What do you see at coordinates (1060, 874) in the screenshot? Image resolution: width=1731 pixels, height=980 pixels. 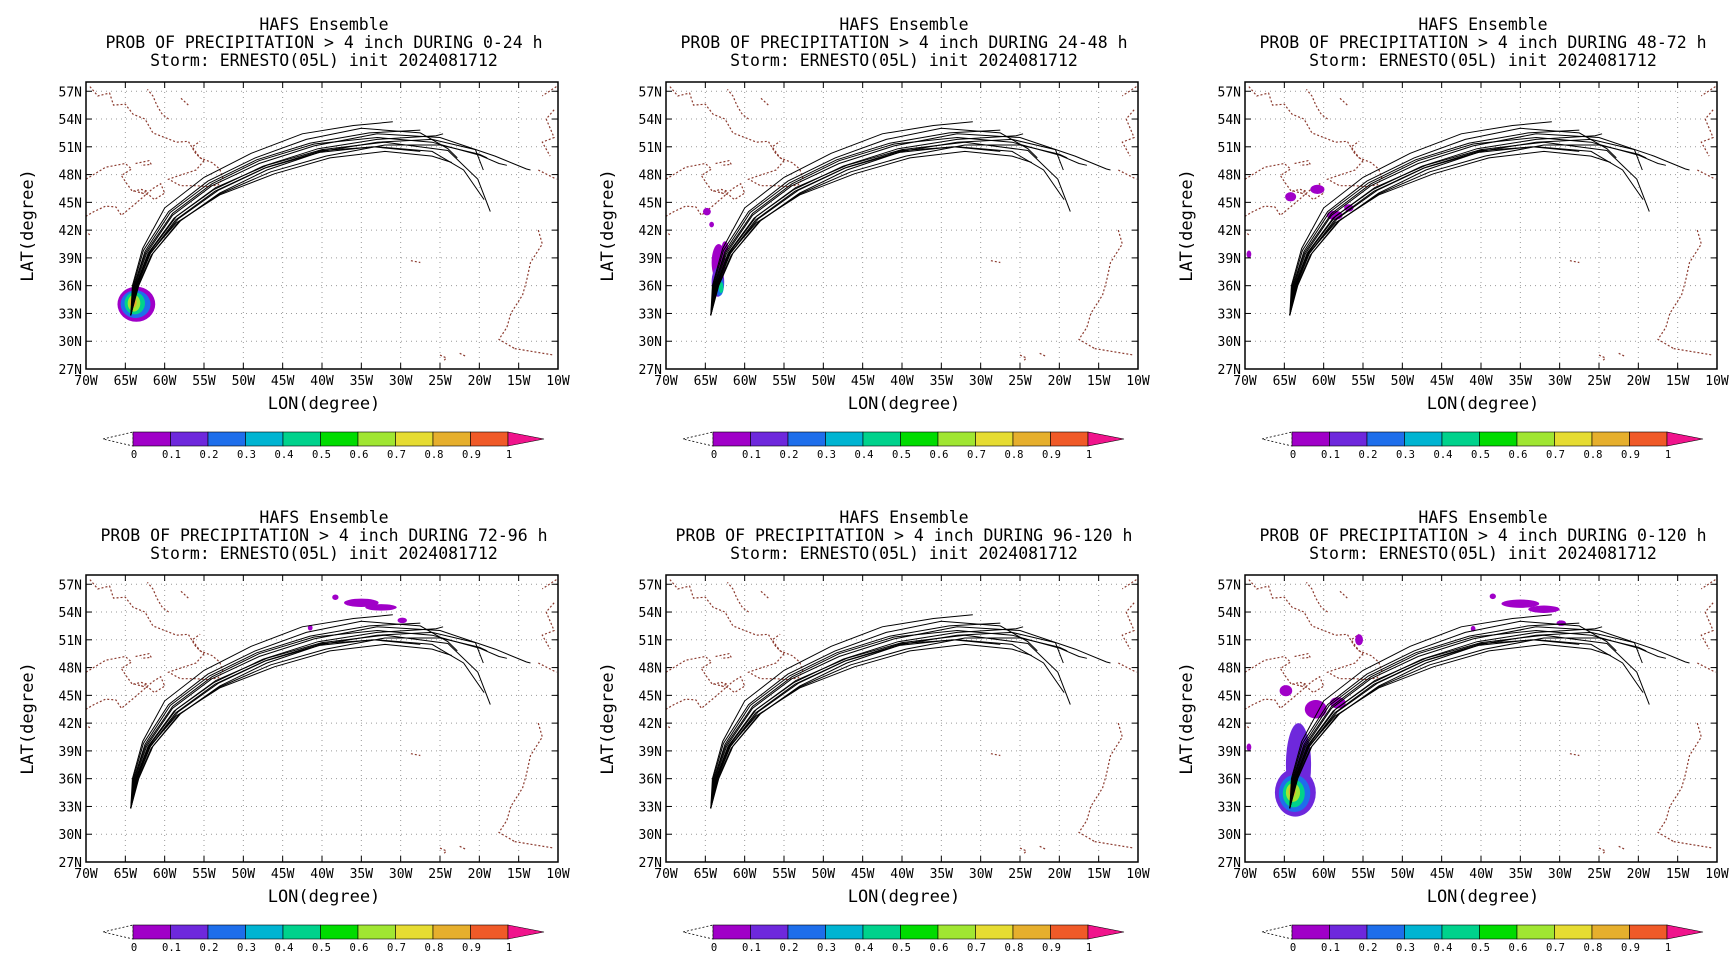 I see `lon-tick-label: 20W` at bounding box center [1060, 874].